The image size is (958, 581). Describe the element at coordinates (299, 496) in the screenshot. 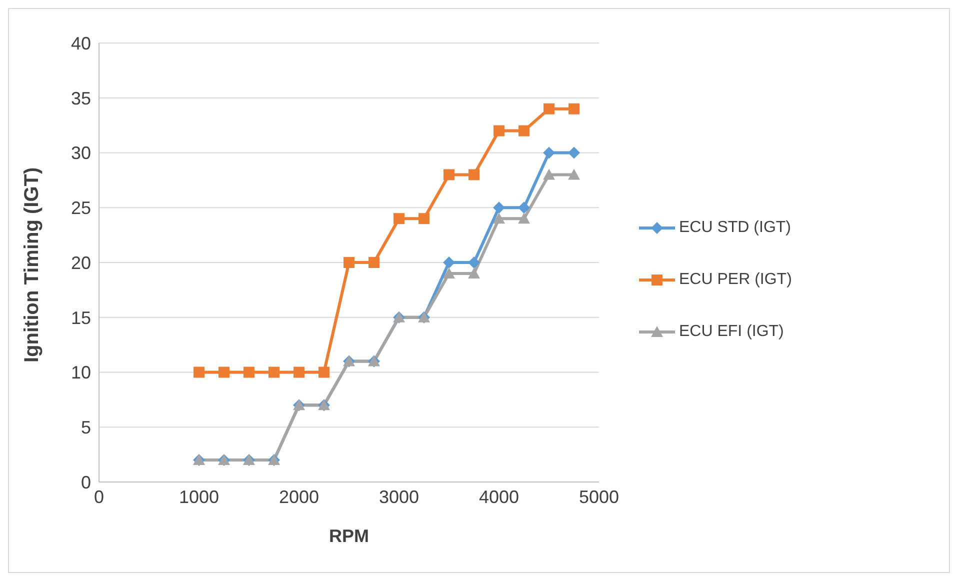

I see `x-tick-label: 2000` at that location.